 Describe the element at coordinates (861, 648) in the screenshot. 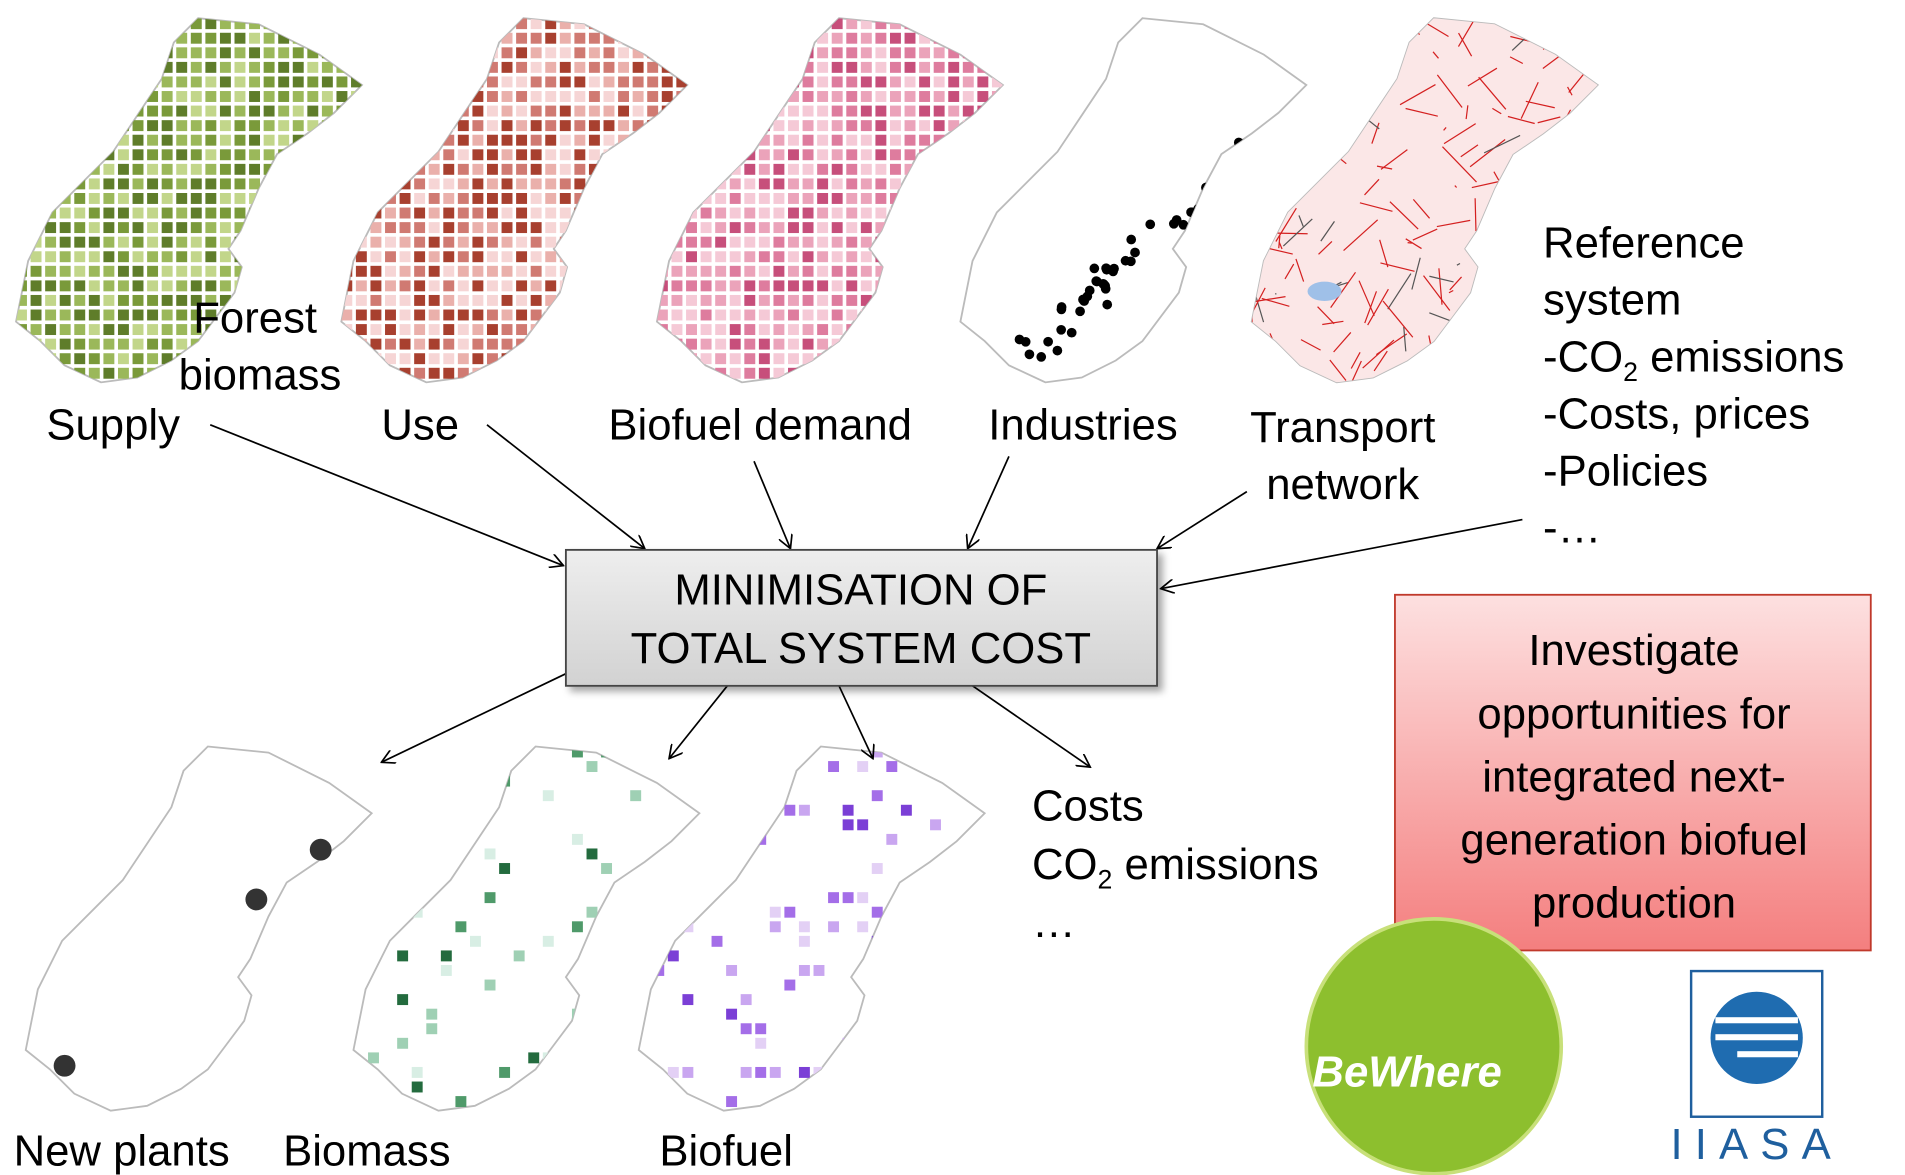

I see `center-line: TOTAL SYSTEM COST` at that location.